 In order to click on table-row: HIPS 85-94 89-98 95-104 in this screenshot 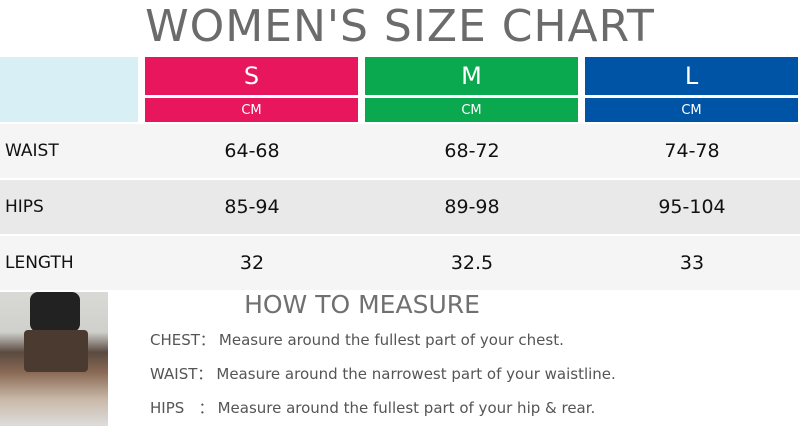, I will do `click(400, 207)`.